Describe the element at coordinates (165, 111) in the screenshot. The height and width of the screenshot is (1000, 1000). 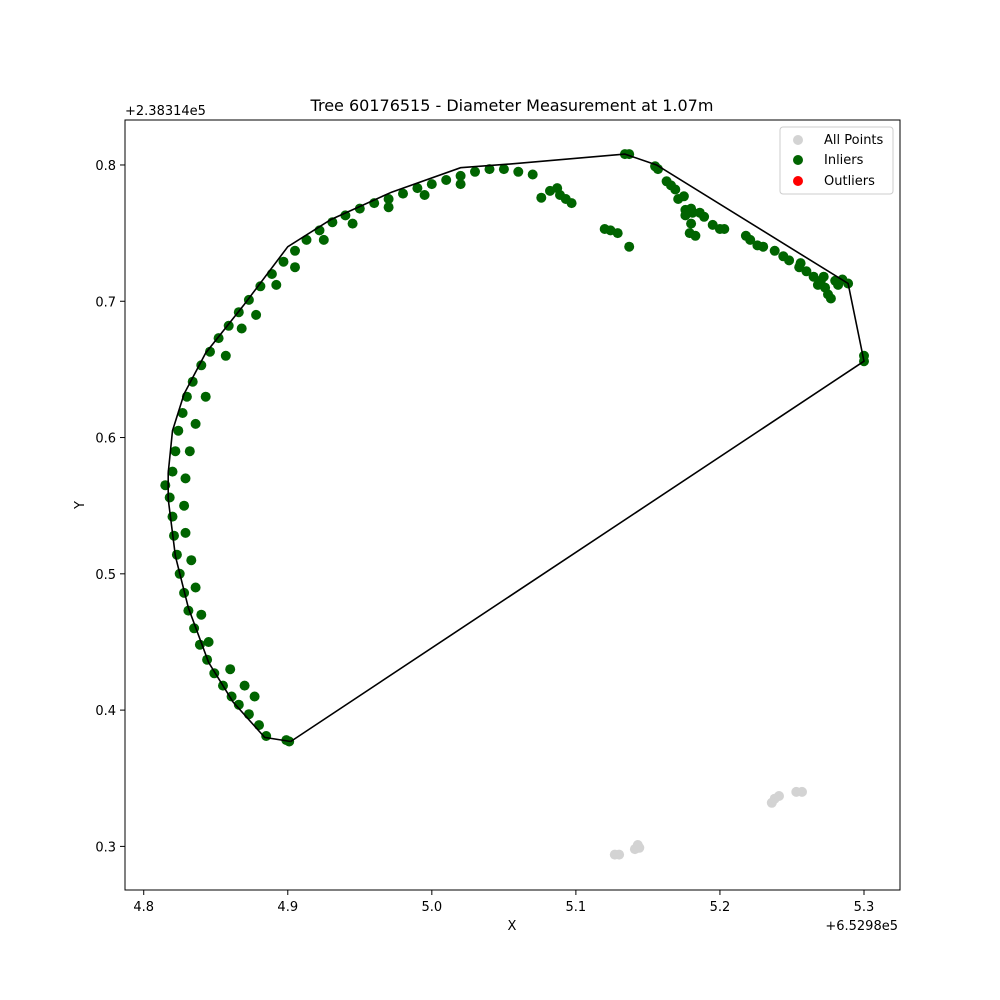
I see `y-offset-label: +2.38314e5` at that location.